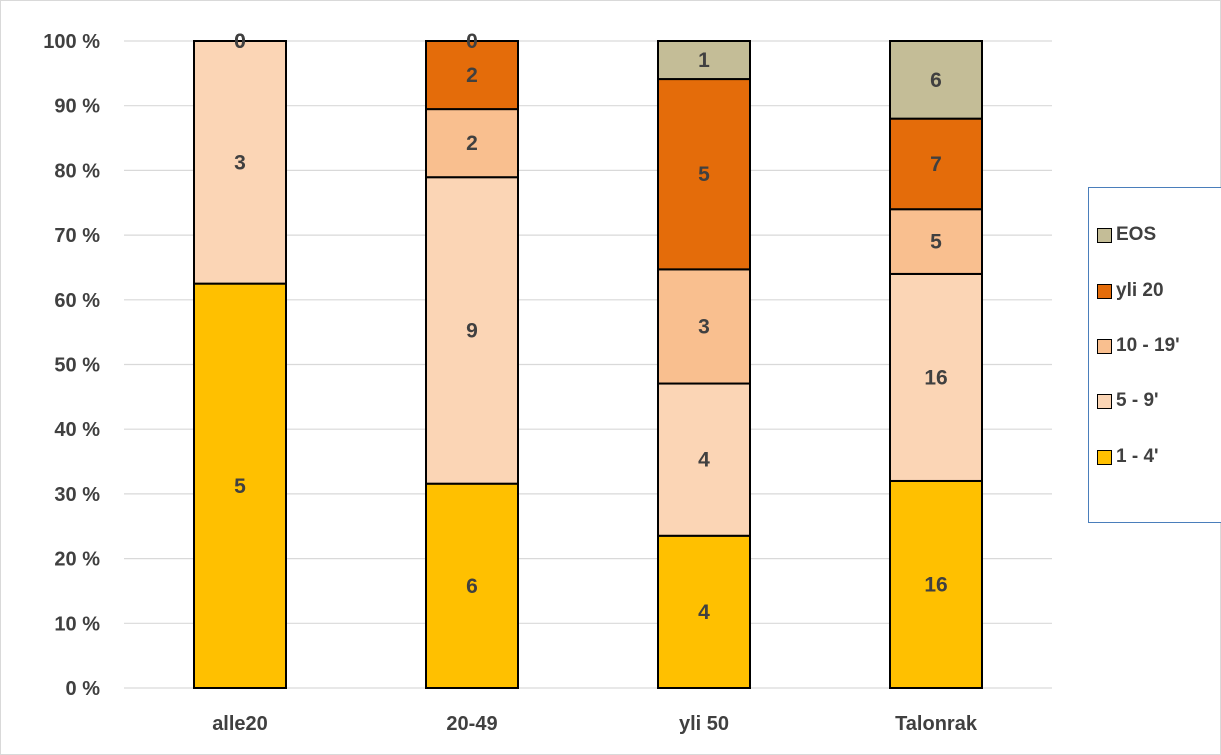  What do you see at coordinates (1137, 456) in the screenshot?
I see `legend-label-1-4: 1 - 4'` at bounding box center [1137, 456].